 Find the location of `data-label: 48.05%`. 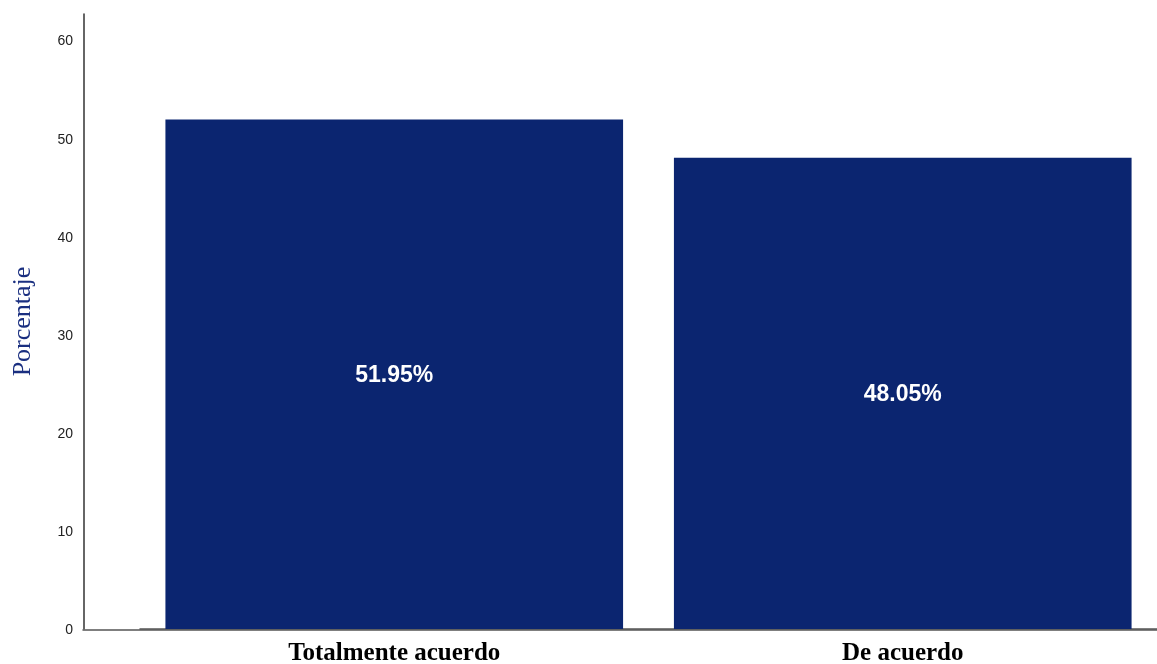

data-label: 48.05% is located at coordinates (902, 393).